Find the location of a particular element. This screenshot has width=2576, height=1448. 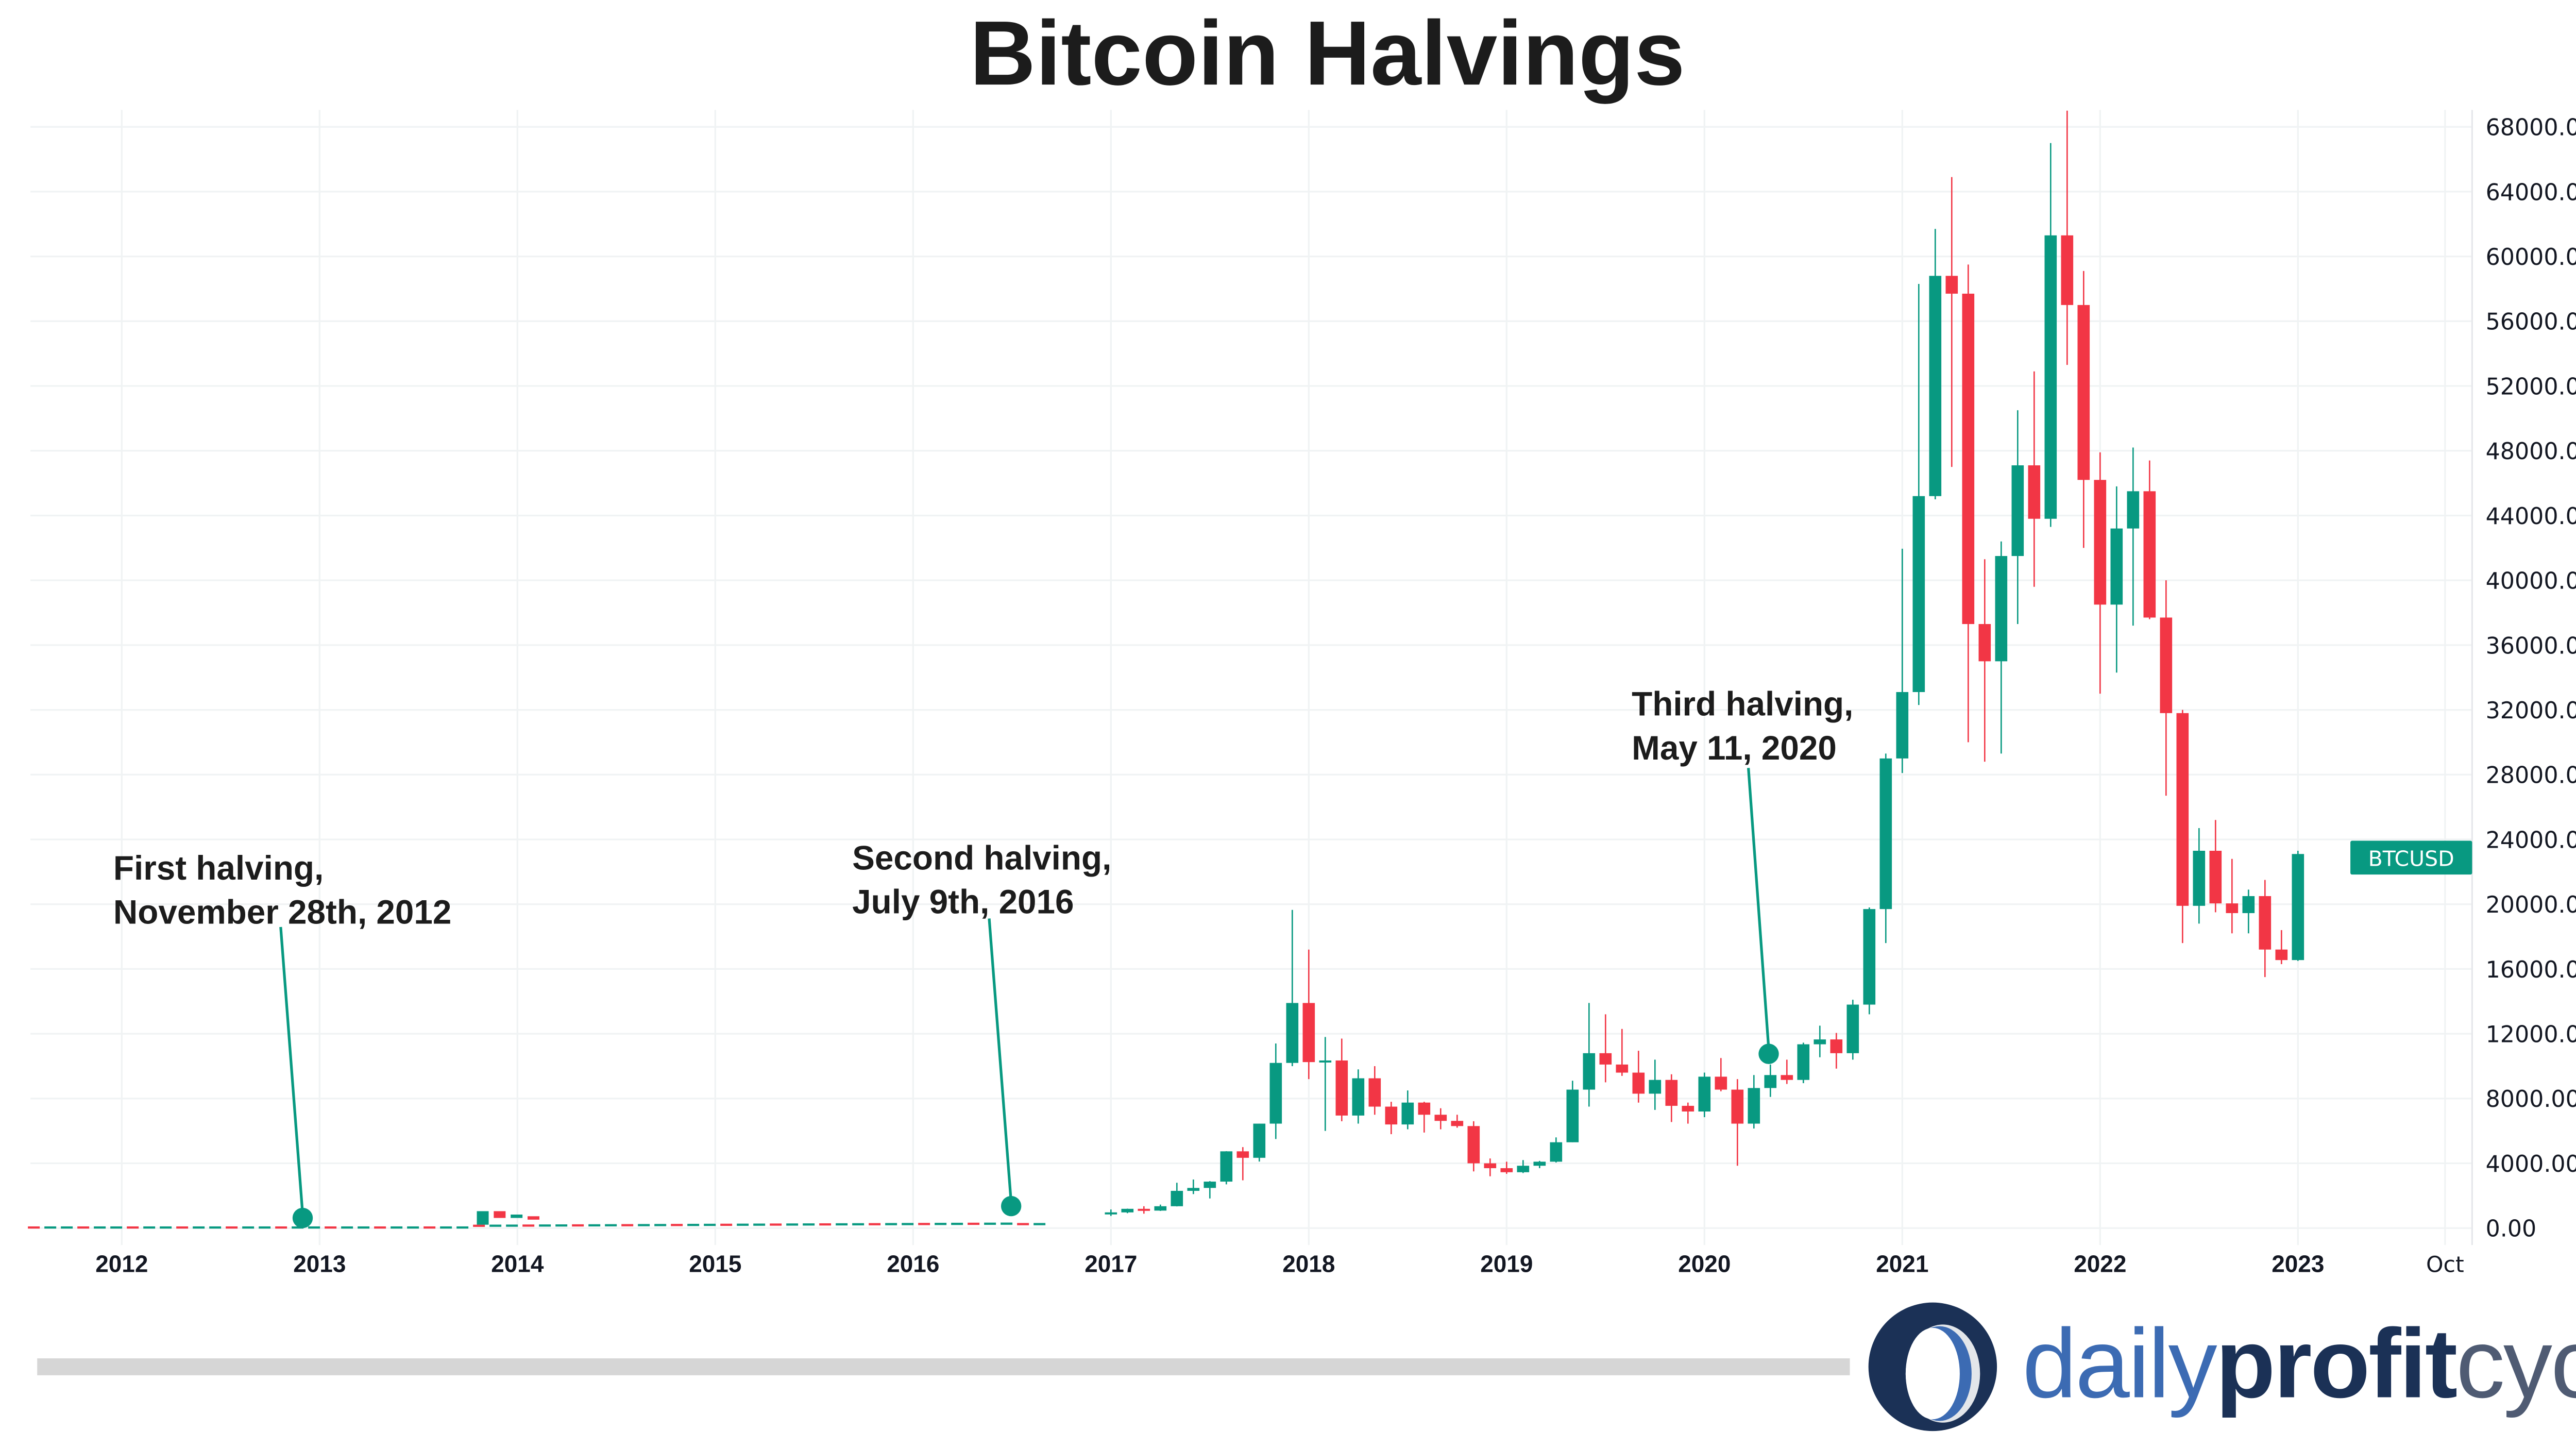

annotation-line1: Third halving, is located at coordinates (1742, 704).